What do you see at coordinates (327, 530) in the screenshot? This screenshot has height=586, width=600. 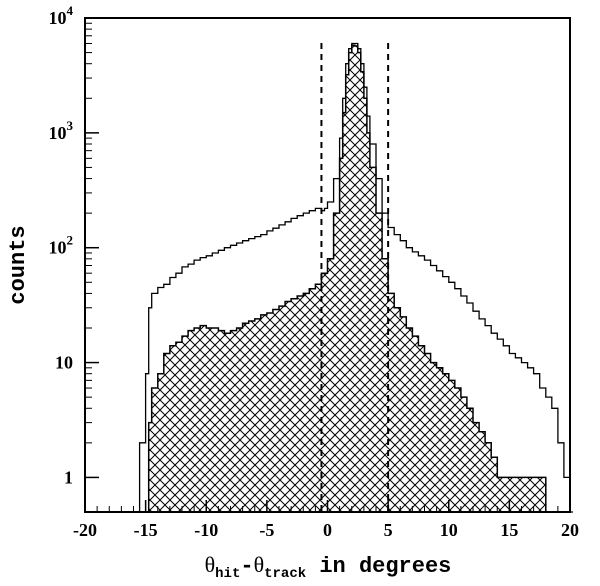 I see `x-tick-label: 0` at bounding box center [327, 530].